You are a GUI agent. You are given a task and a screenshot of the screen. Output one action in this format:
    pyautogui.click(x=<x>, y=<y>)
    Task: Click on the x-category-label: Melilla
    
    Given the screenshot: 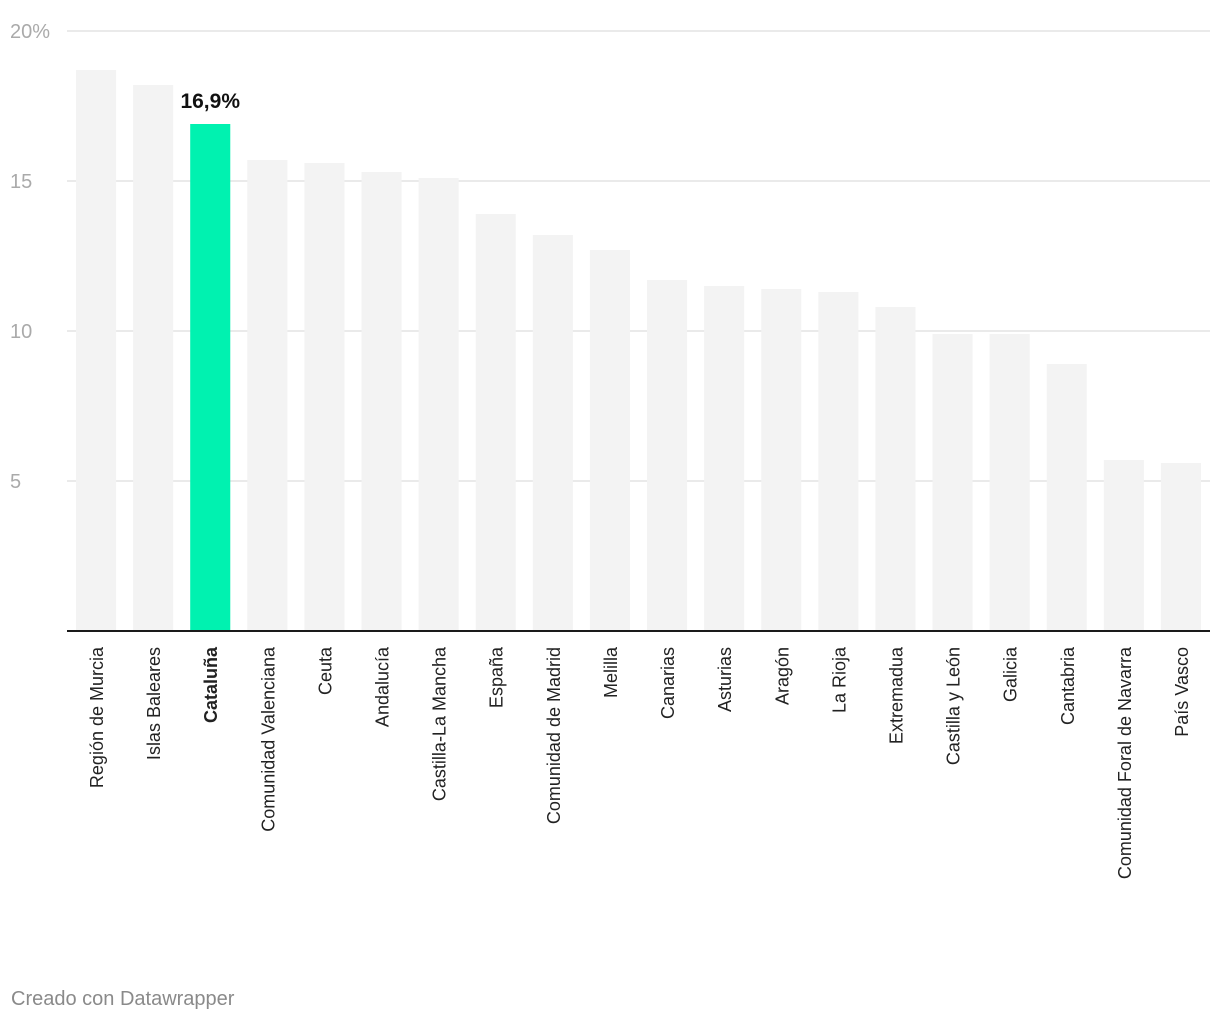 What is the action you would take?
    pyautogui.click(x=611, y=672)
    